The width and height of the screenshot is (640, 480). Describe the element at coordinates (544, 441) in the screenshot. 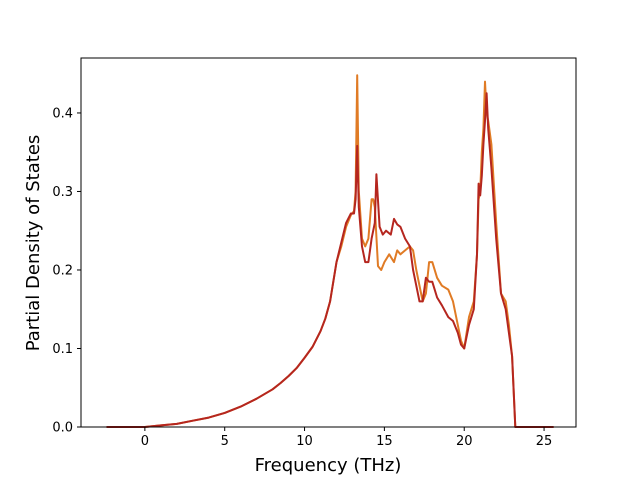

I see `x-tick-label: 25` at that location.